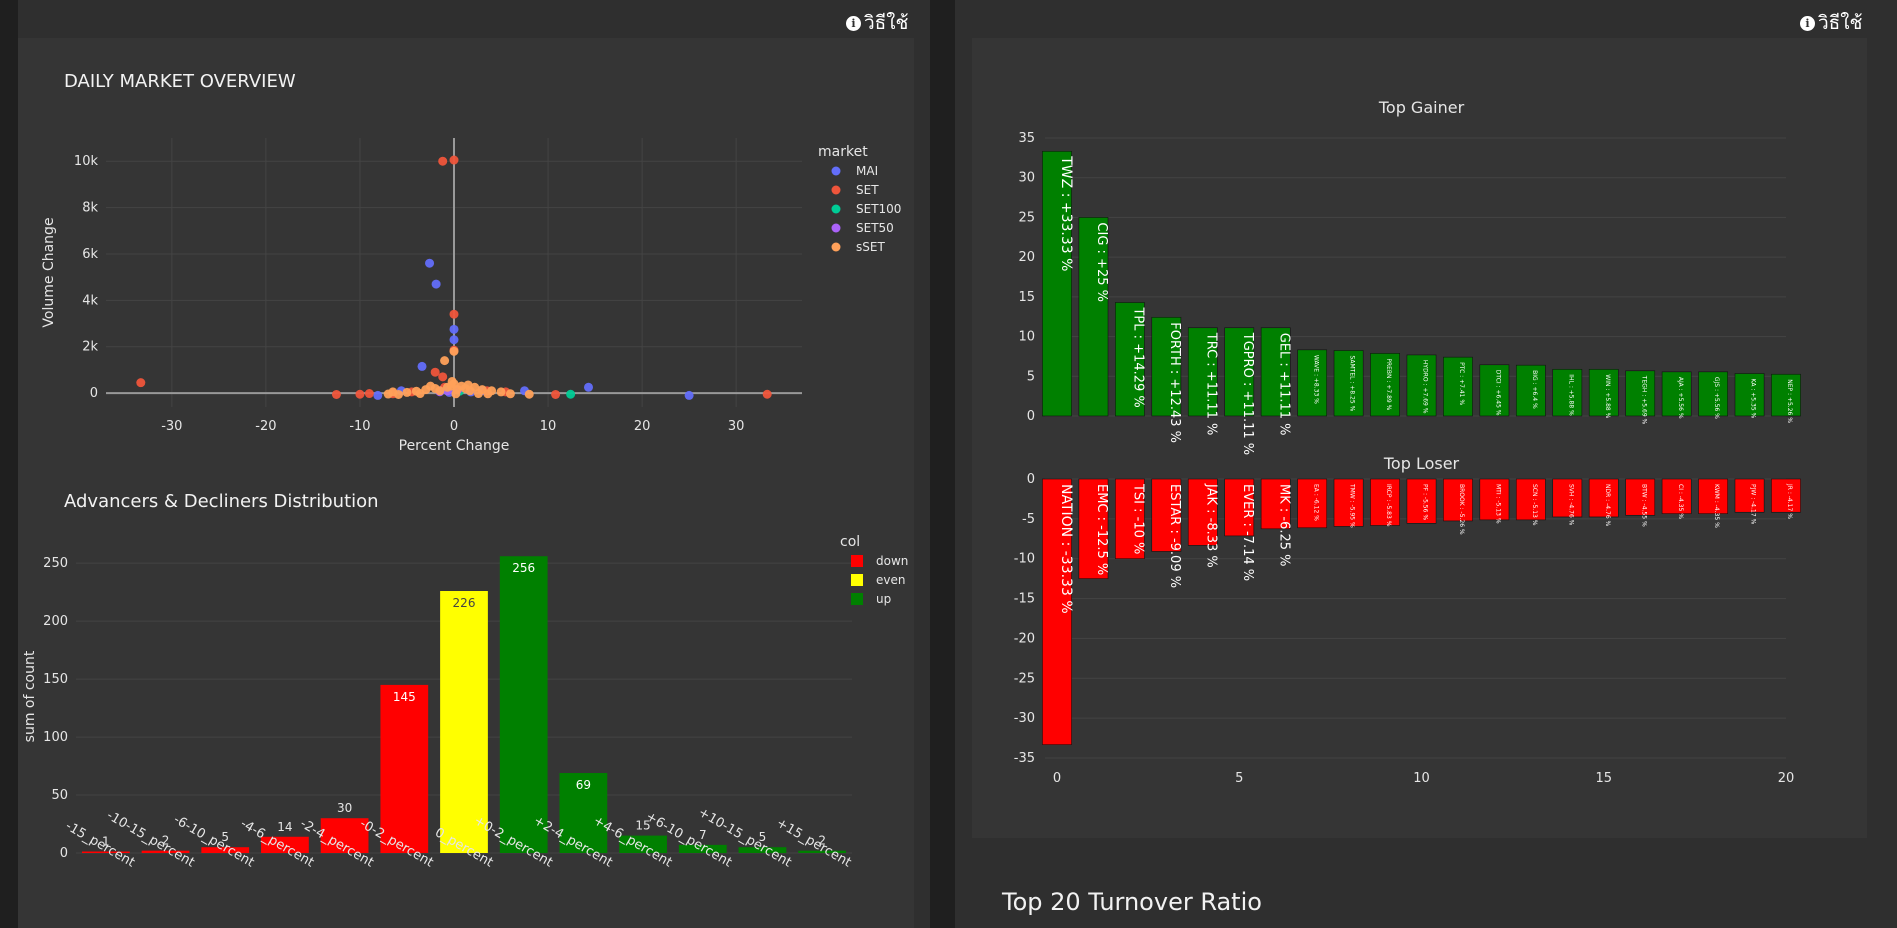 This screenshot has height=928, width=1897. What do you see at coordinates (857, 599) in the screenshot?
I see `dist-legend-swatch-up` at bounding box center [857, 599].